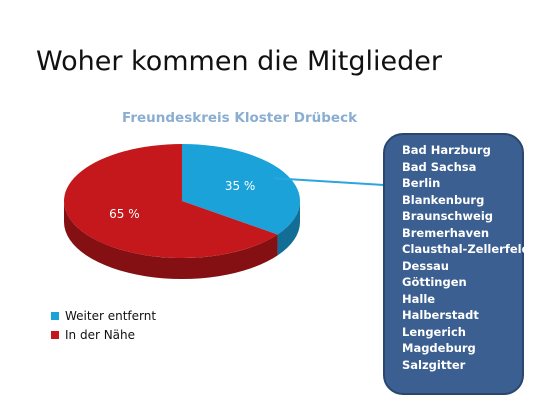 This screenshot has height=413, width=550. What do you see at coordinates (434, 331) in the screenshot?
I see `city-item: Lengerich` at bounding box center [434, 331].